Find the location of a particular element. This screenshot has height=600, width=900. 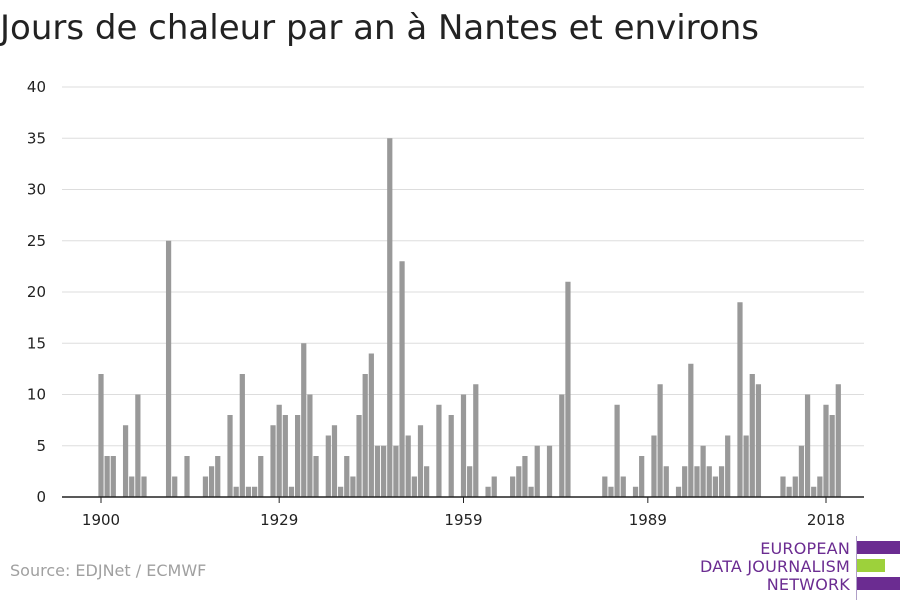

y-tick-label-20: 20 is located at coordinates (36, 292).